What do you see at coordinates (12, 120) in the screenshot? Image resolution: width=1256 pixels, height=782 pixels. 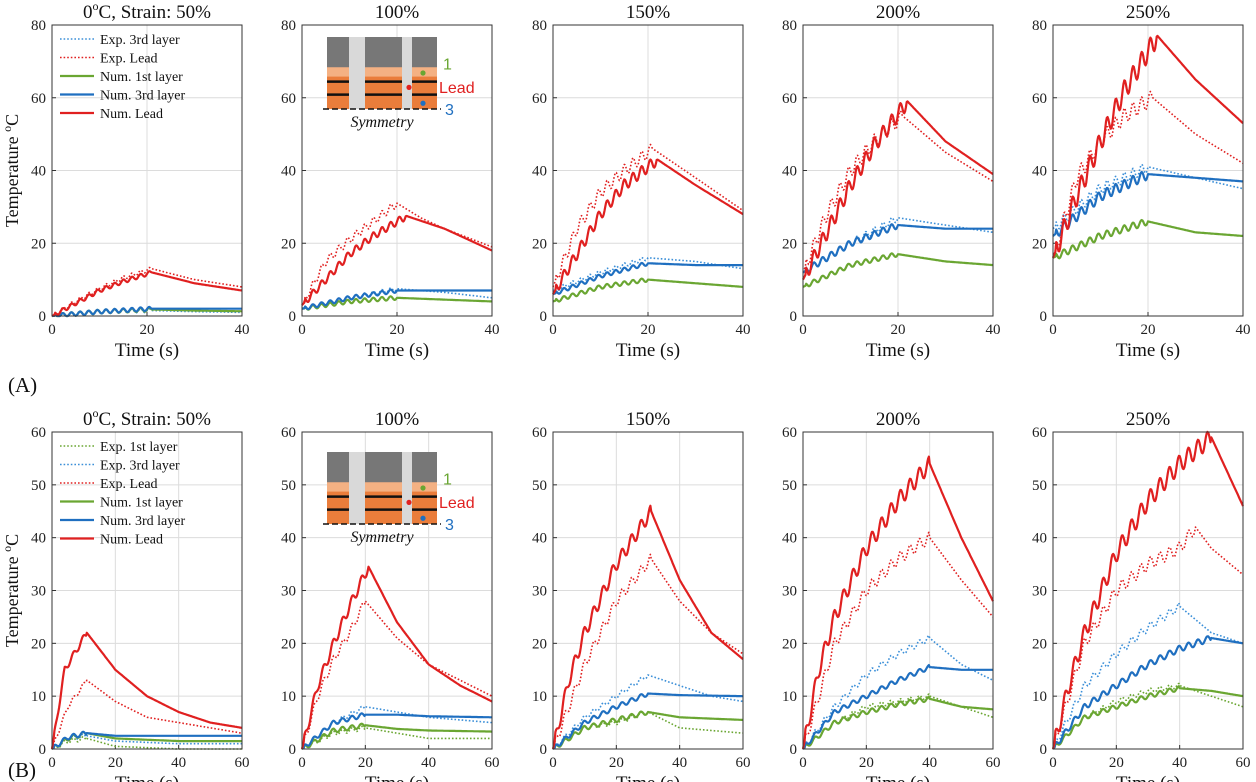 I see `ylabel-unit: C` at bounding box center [12, 120].